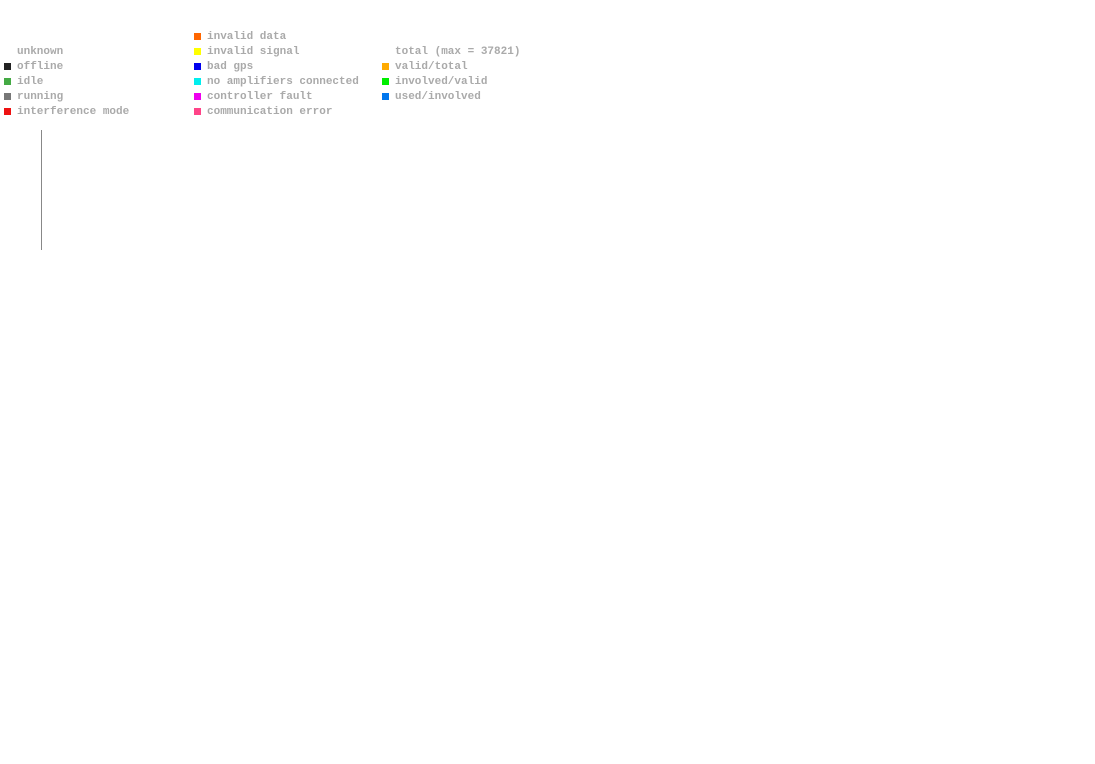 The image size is (1095, 764). Describe the element at coordinates (41, 190) in the screenshot. I see `axis-line` at that location.